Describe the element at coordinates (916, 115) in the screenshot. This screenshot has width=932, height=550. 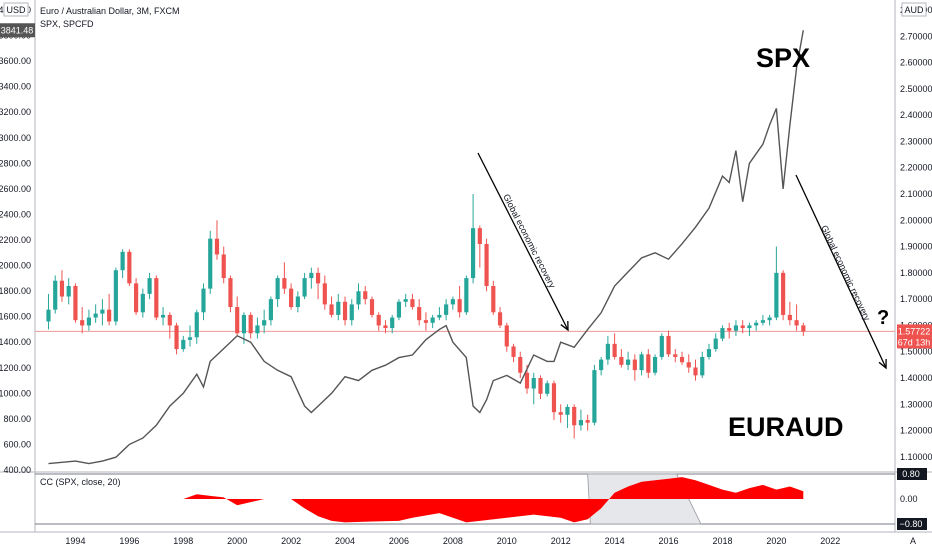
I see `right-tick-label: 2.40000` at that location.